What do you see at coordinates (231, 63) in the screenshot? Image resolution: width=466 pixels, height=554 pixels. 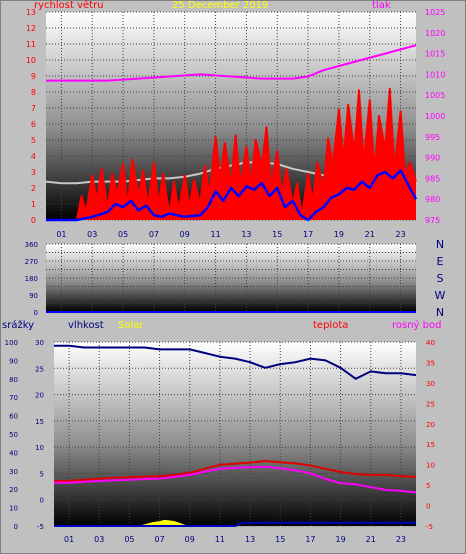 I see `chart1-pressure-line` at bounding box center [231, 63].